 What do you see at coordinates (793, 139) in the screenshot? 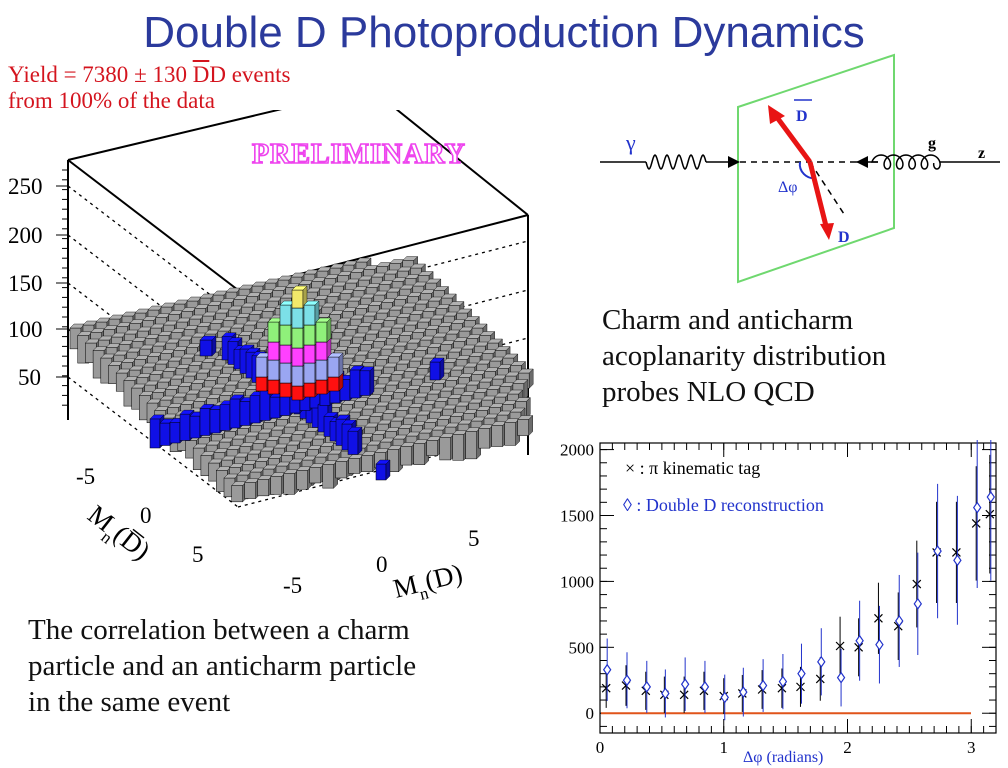
I see `dbar-arrow` at bounding box center [793, 139].